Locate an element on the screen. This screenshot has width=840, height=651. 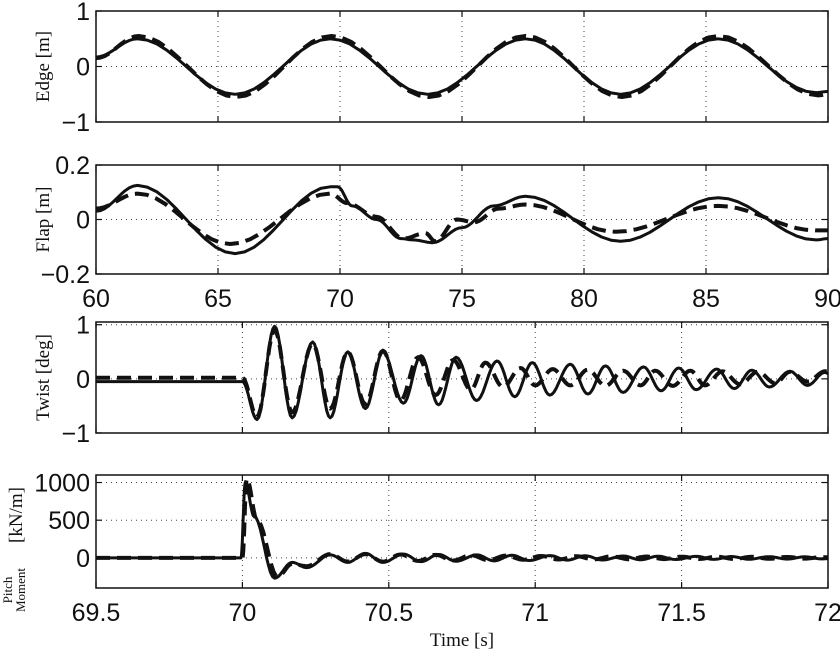
x-tick-label: 80 is located at coordinates (584, 299).